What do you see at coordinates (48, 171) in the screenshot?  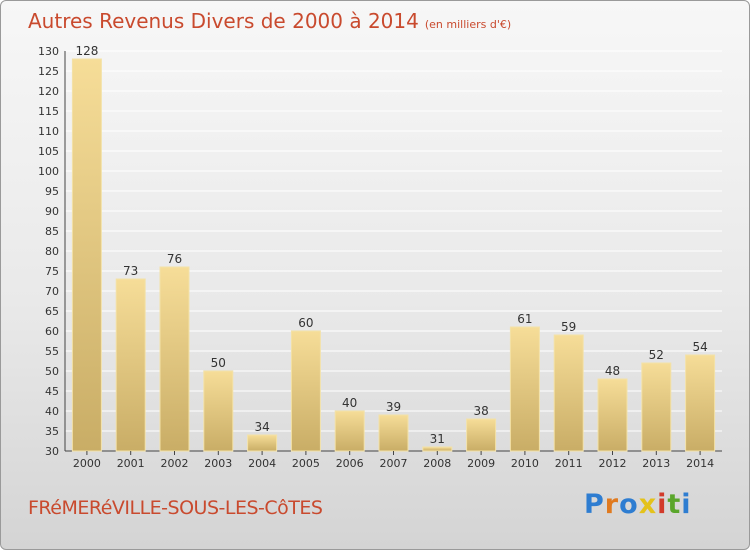 I see `y-tick-label: 100` at bounding box center [48, 171].